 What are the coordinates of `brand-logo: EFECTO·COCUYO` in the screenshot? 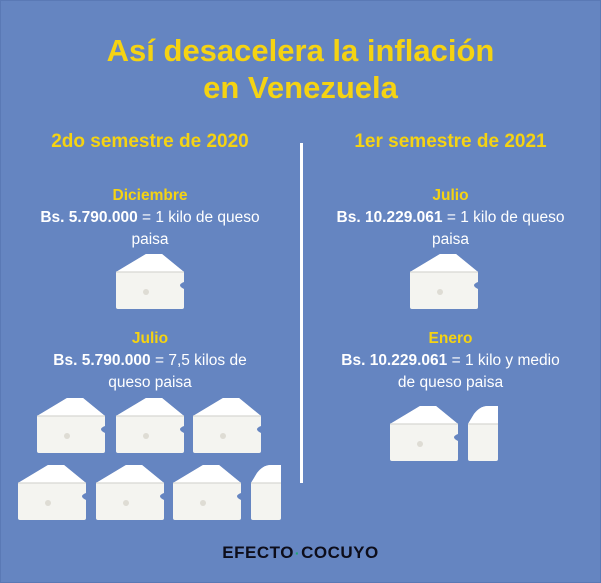 It's located at (300, 553).